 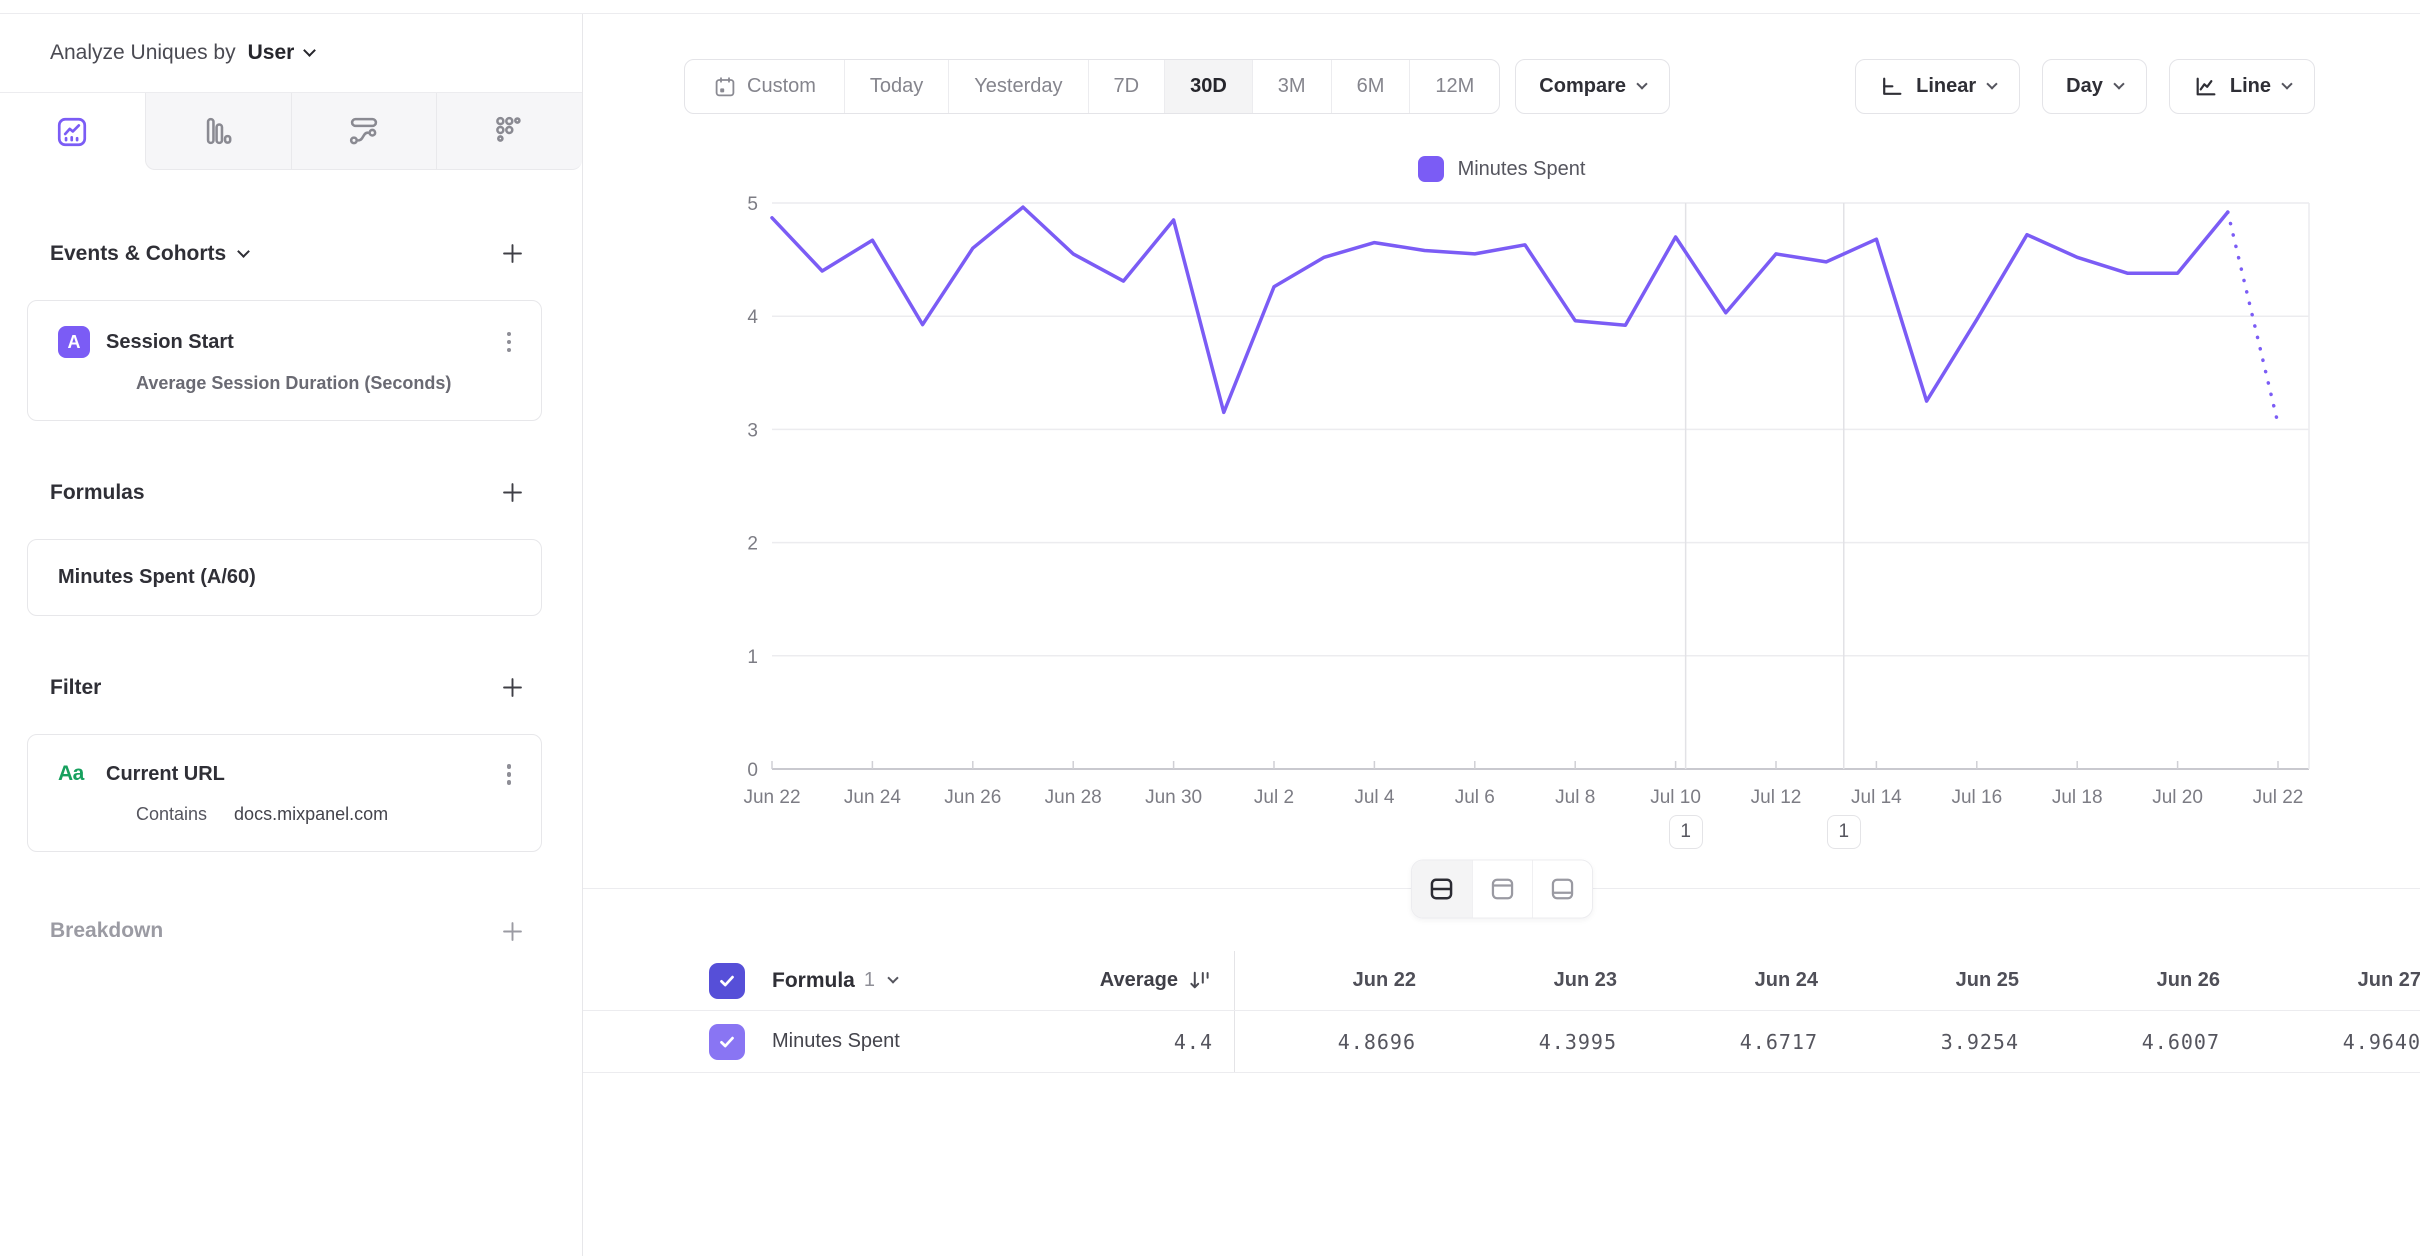 I want to click on series-line, so click(x=1500, y=310).